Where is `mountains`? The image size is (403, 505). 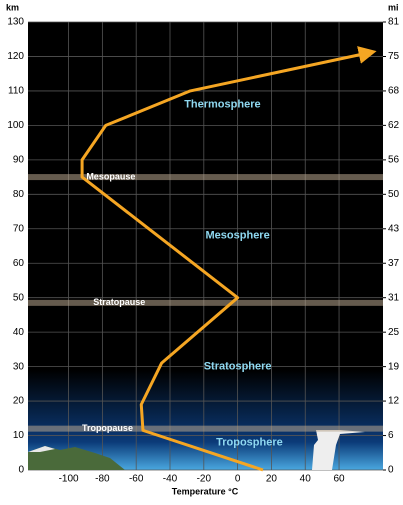
mountains is located at coordinates (76, 458).